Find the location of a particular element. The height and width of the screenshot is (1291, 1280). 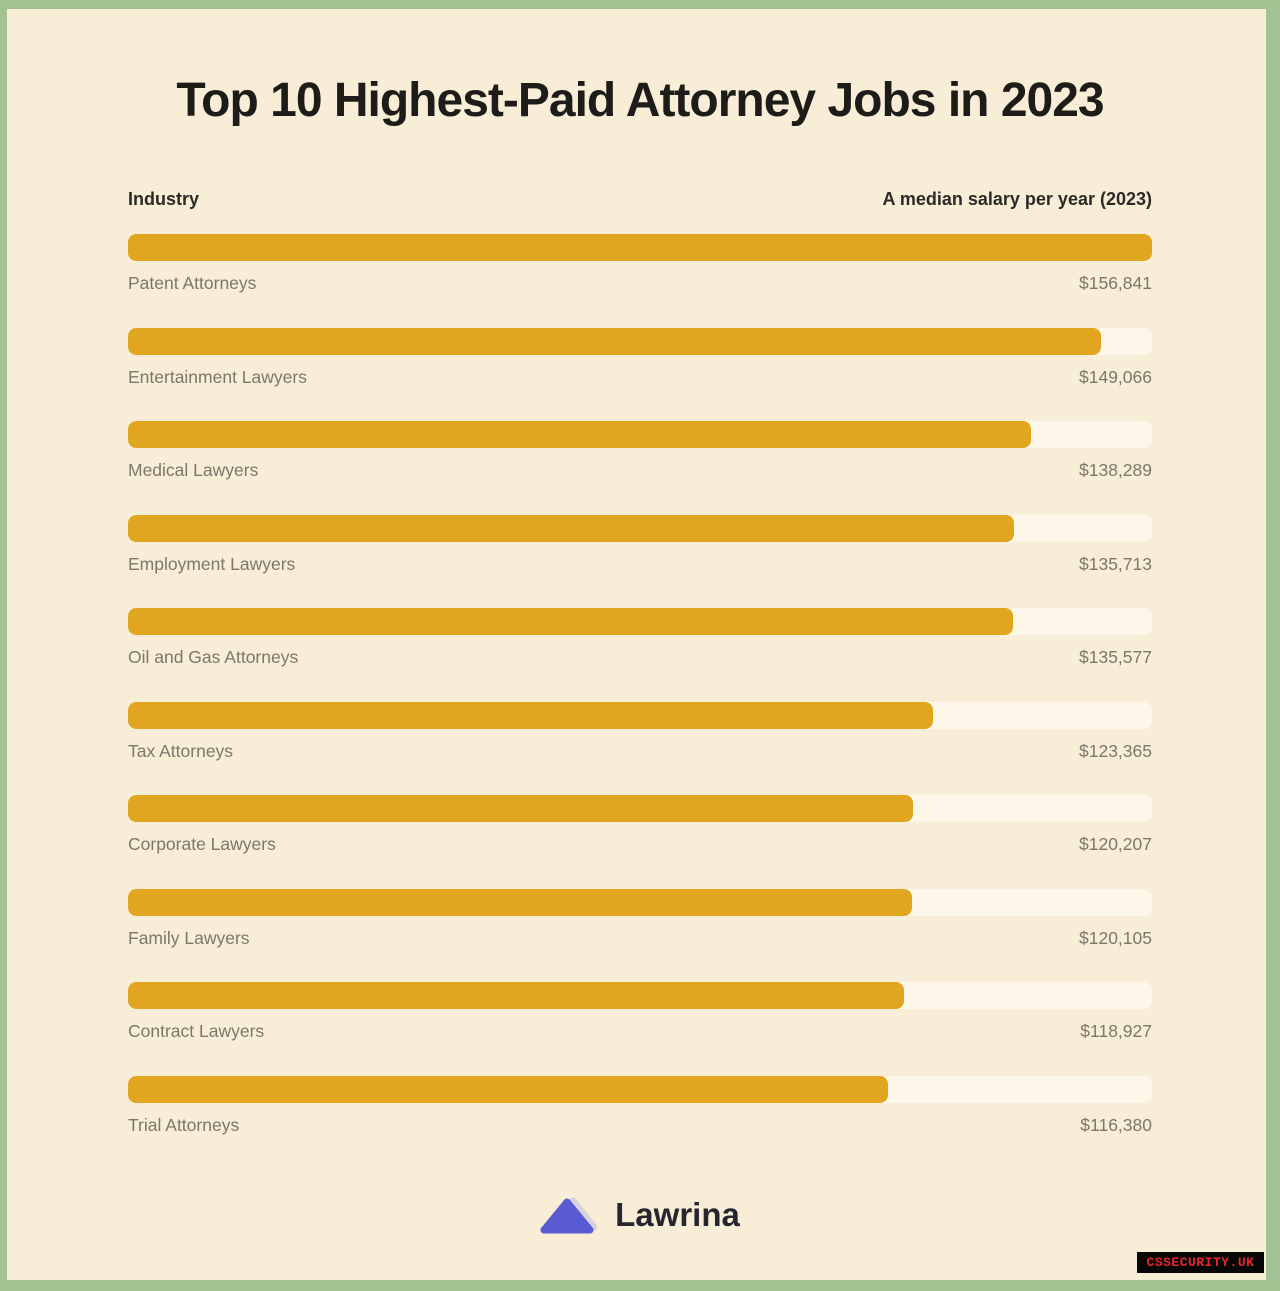

bar-row: Oil and Gas Attorneys $135,577 is located at coordinates (640, 638).